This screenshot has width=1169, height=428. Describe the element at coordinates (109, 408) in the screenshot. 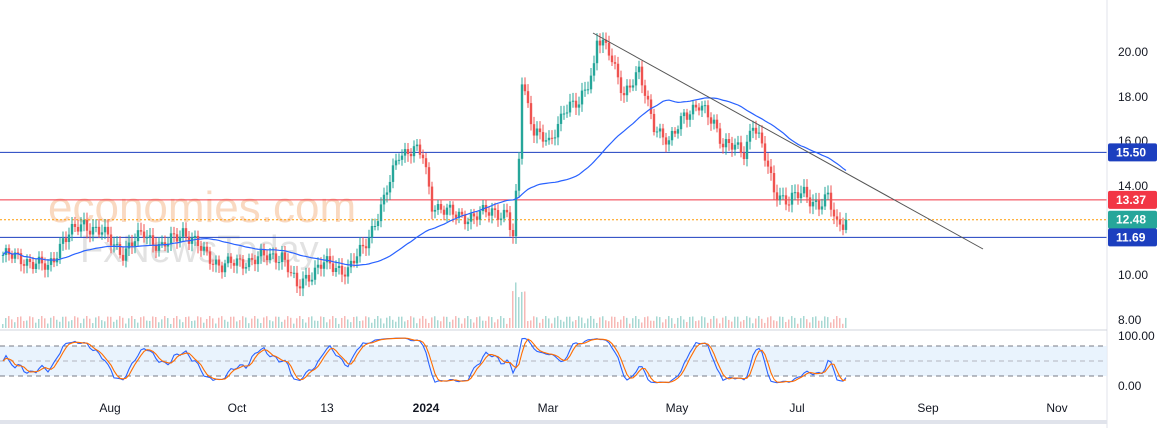

I see `time-axis-label: Aug` at that location.